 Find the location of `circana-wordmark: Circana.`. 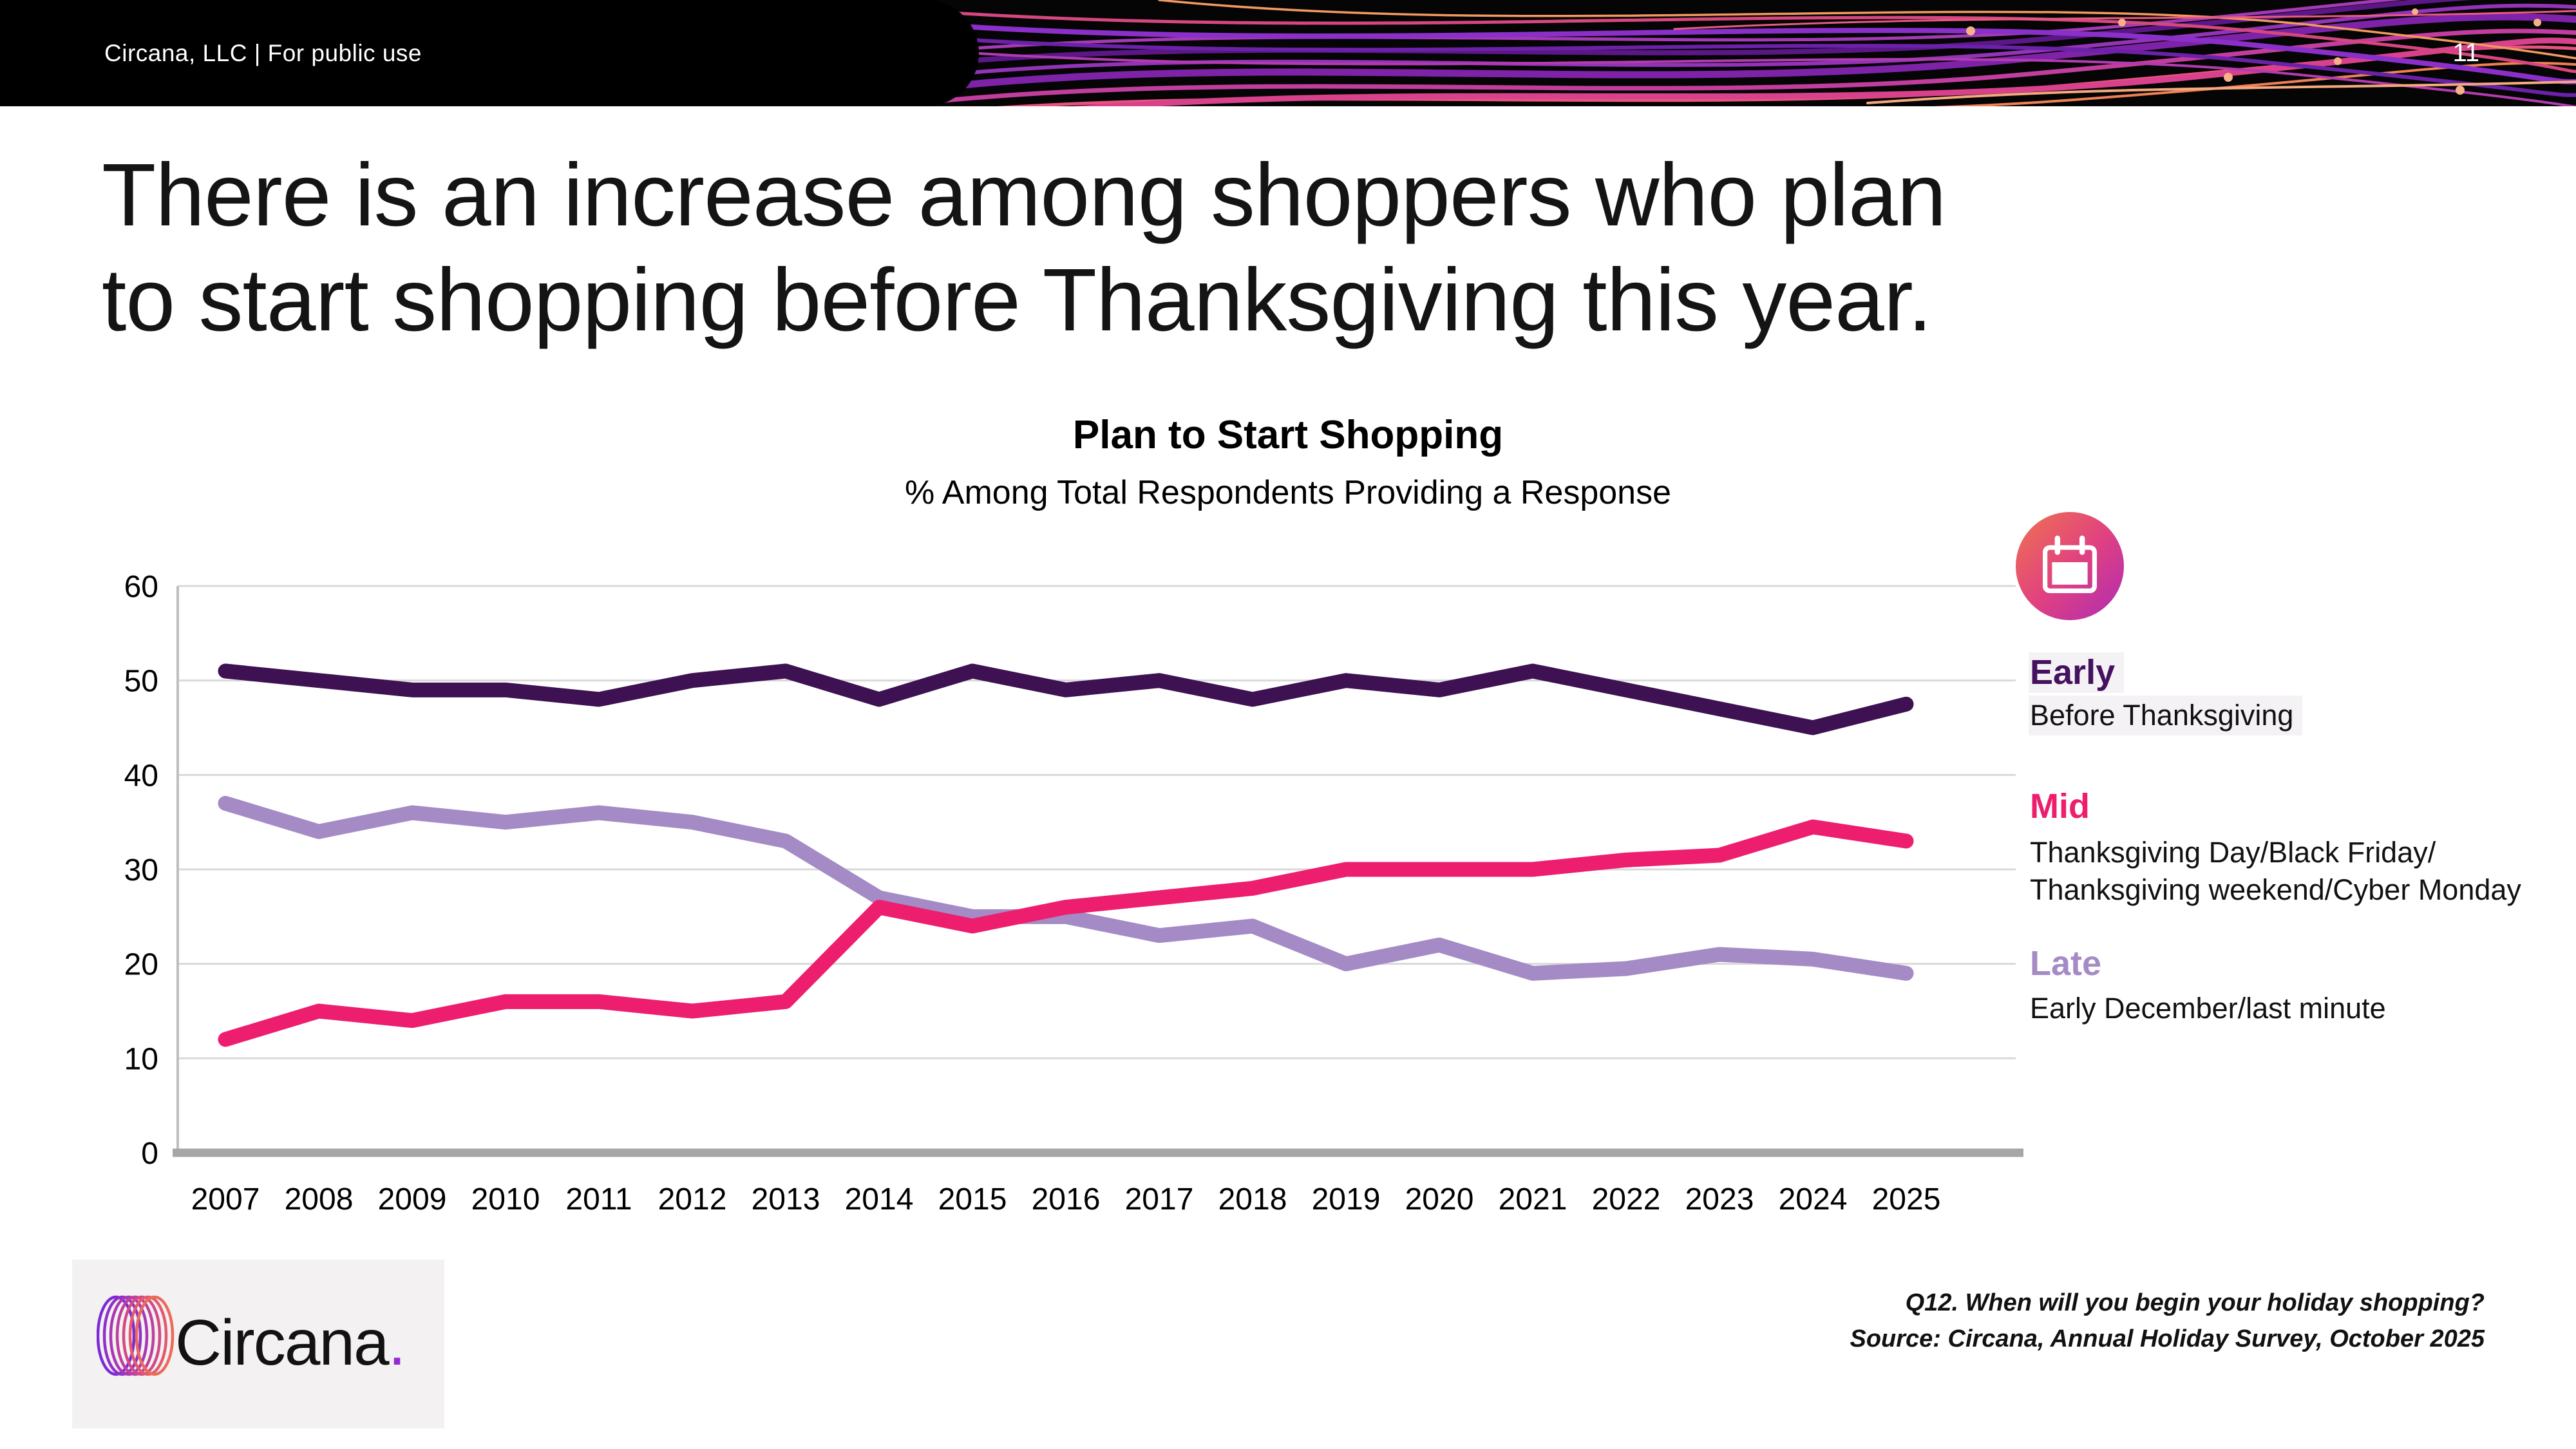

circana-wordmark: Circana. is located at coordinates (290, 1343).